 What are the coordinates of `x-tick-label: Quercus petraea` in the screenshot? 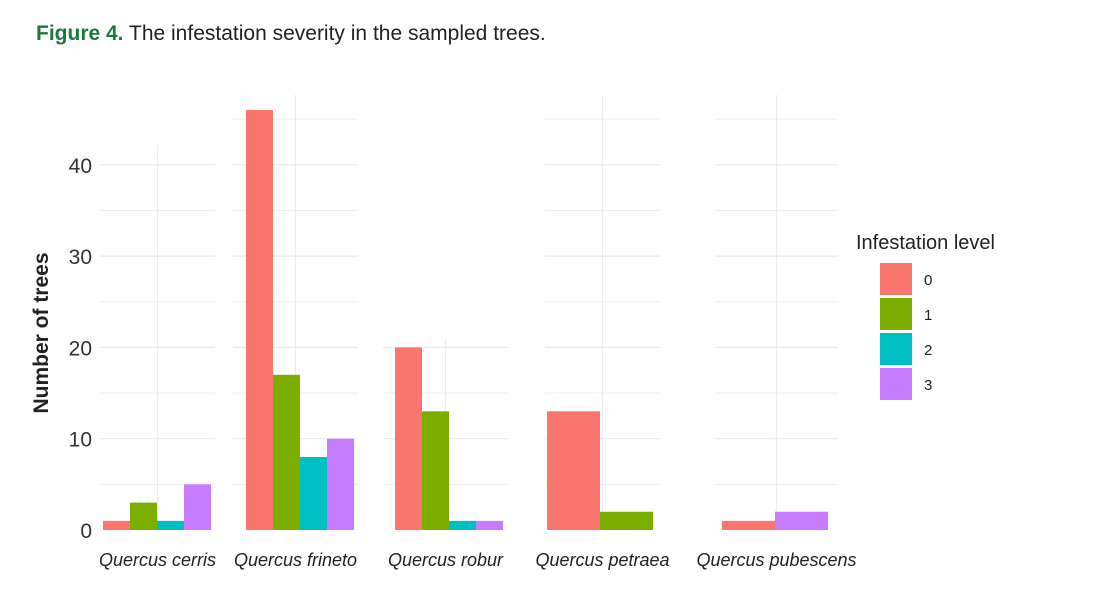 It's located at (602, 560).